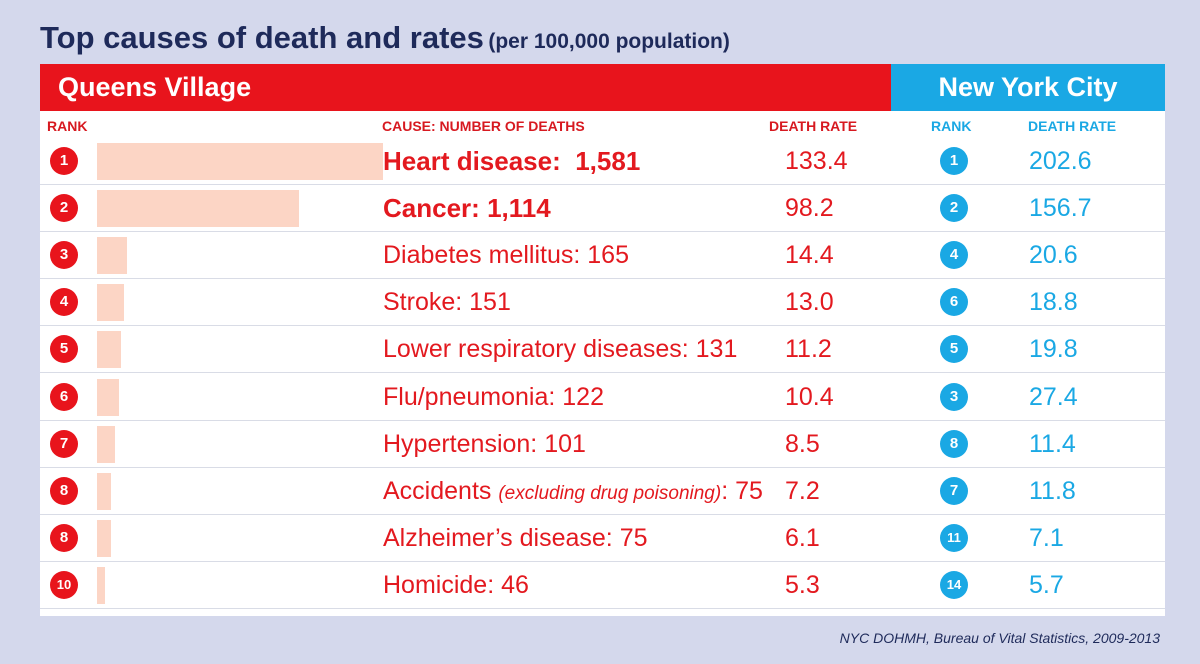 Image resolution: width=1200 pixels, height=664 pixels. What do you see at coordinates (565, 443) in the screenshot?
I see `death-count: 101` at bounding box center [565, 443].